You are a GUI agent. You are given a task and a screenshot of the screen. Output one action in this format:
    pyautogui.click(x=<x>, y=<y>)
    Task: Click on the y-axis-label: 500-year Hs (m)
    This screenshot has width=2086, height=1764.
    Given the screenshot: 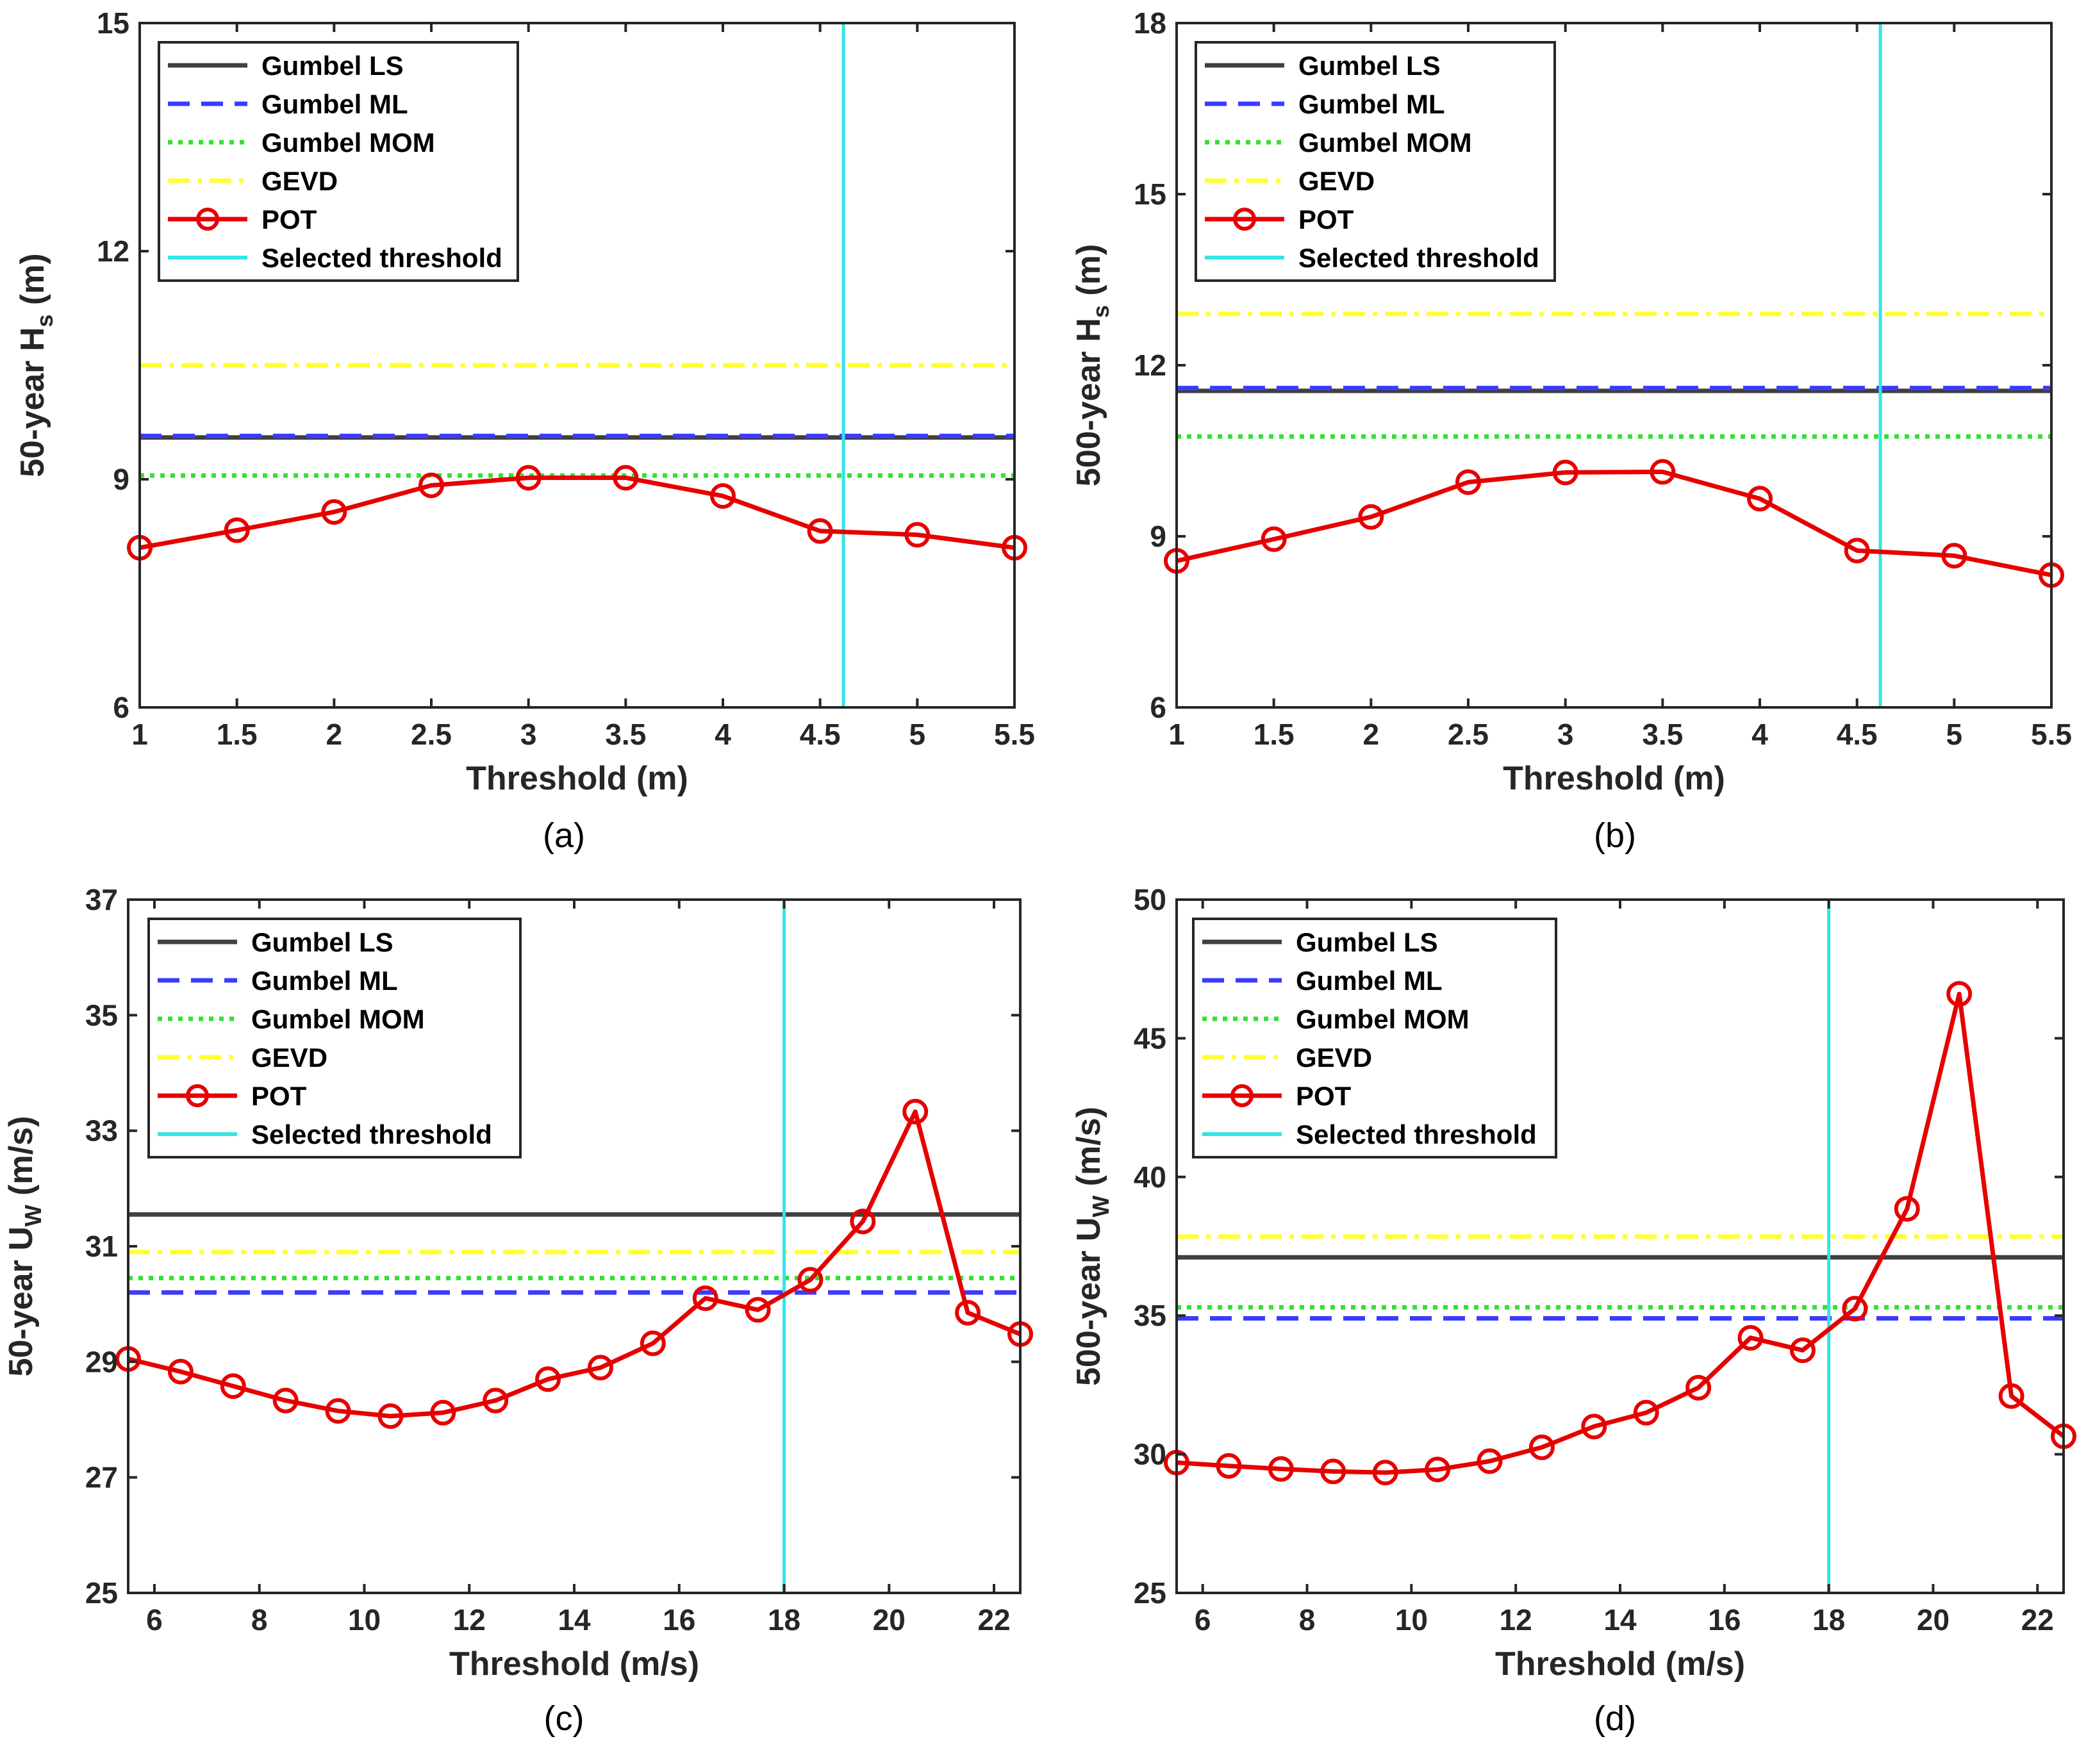 What is the action you would take?
    pyautogui.click(x=1092, y=365)
    